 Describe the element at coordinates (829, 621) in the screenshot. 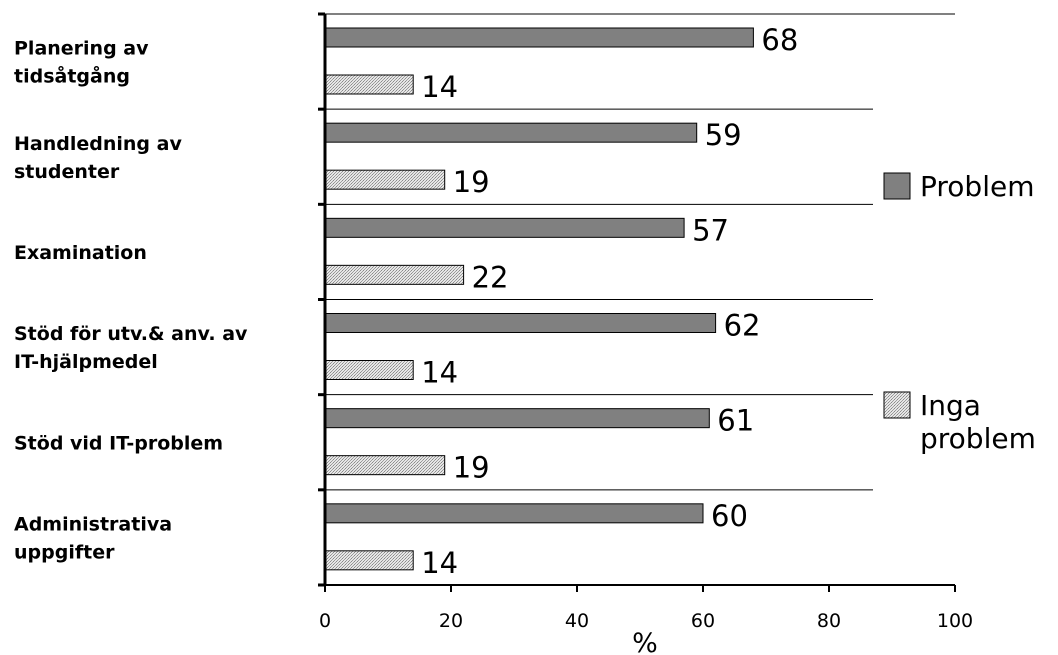

I see `x-tick-label: 80` at that location.